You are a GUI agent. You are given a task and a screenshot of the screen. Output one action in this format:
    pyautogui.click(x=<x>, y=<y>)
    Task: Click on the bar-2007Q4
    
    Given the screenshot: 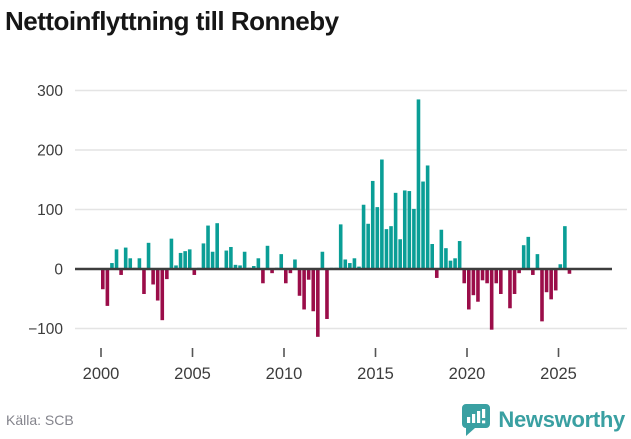 What is the action you would take?
    pyautogui.click(x=244, y=260)
    